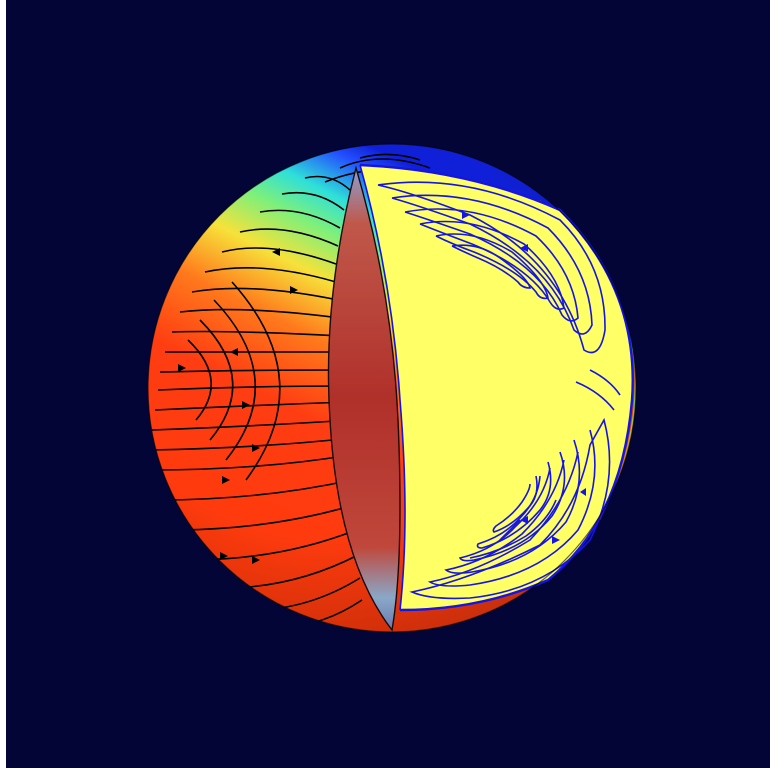 This screenshot has height=768, width=770. What do you see at coordinates (382, 387) in the screenshot?
I see `cut-face-edge` at bounding box center [382, 387].